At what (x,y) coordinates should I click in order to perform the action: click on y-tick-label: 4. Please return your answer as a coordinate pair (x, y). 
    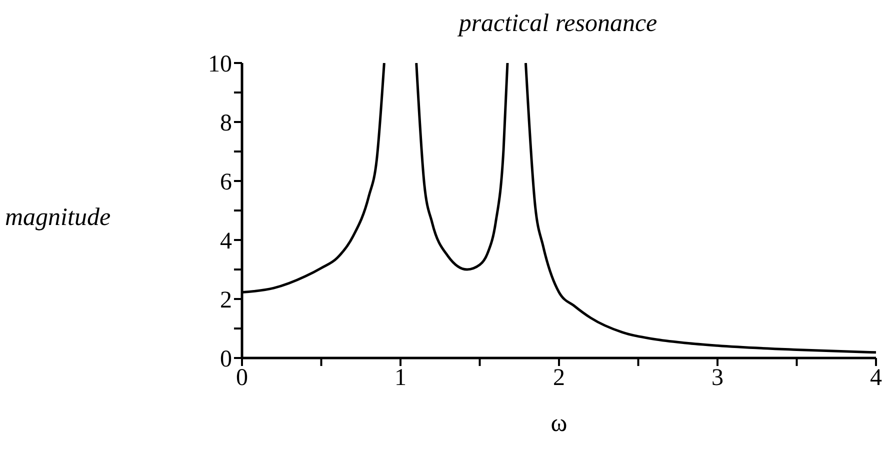
    Looking at the image, I should click on (226, 241).